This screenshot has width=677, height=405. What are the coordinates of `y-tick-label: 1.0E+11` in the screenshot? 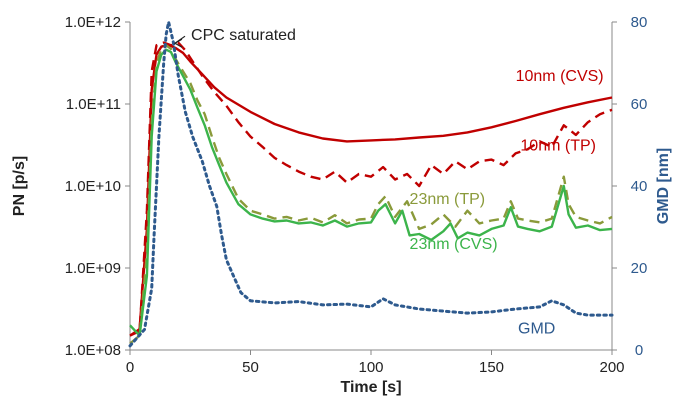 It's located at (93, 104).